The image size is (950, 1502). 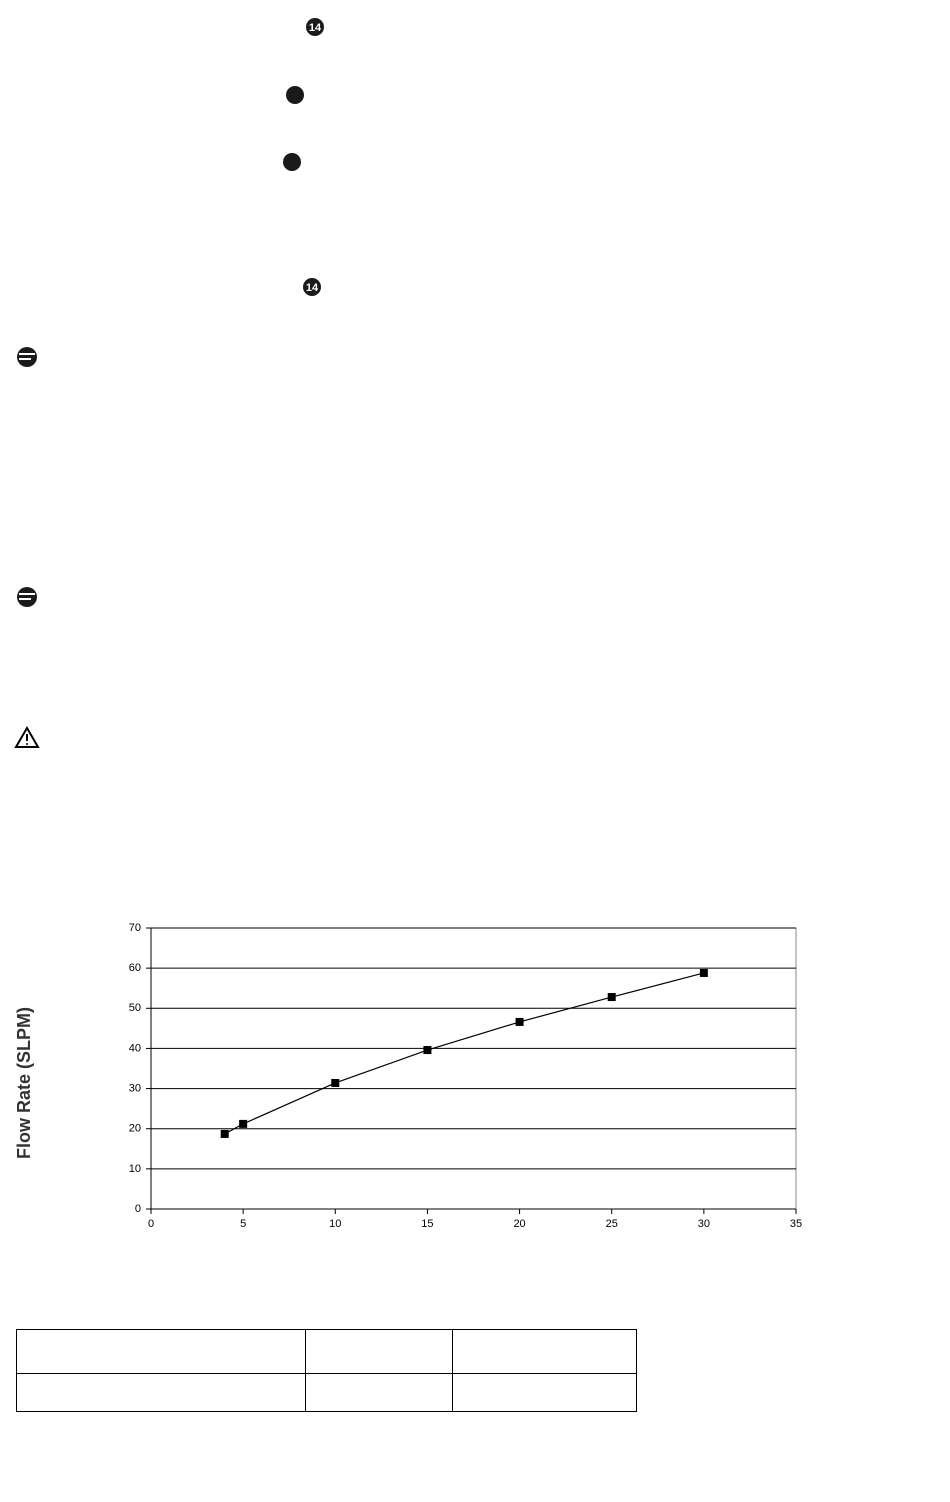 What do you see at coordinates (138, 1209) in the screenshot?
I see `y-tick-label: 0` at bounding box center [138, 1209].